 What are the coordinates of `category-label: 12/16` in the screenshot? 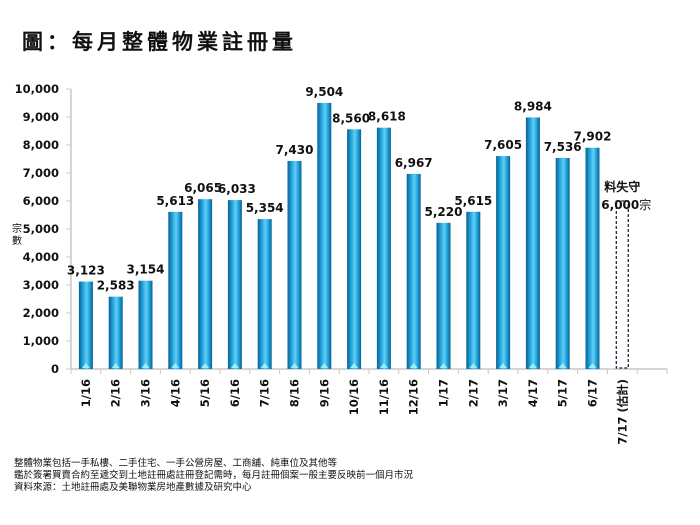 It's located at (414, 397).